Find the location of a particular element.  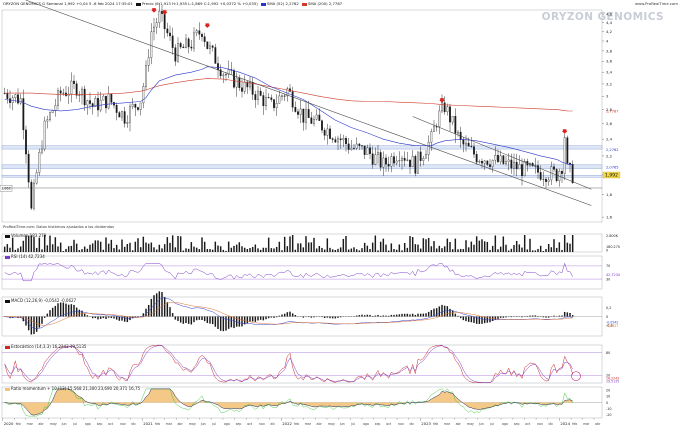

trend-line is located at coordinates (502, 153).